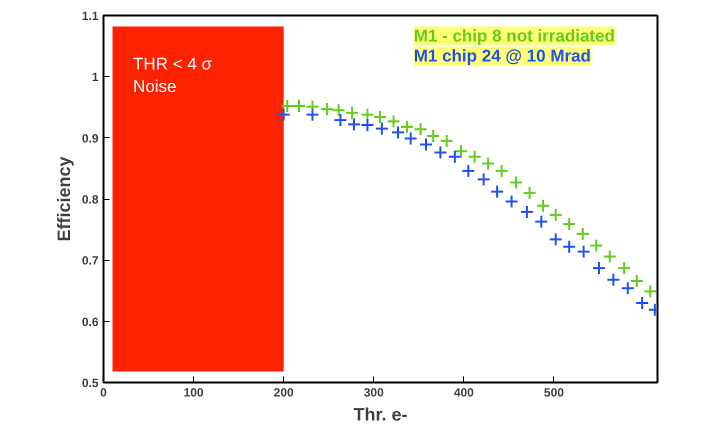 Image resolution: width=709 pixels, height=427 pixels. Describe the element at coordinates (90, 383) in the screenshot. I see `y-tick-label: 0.5` at that location.